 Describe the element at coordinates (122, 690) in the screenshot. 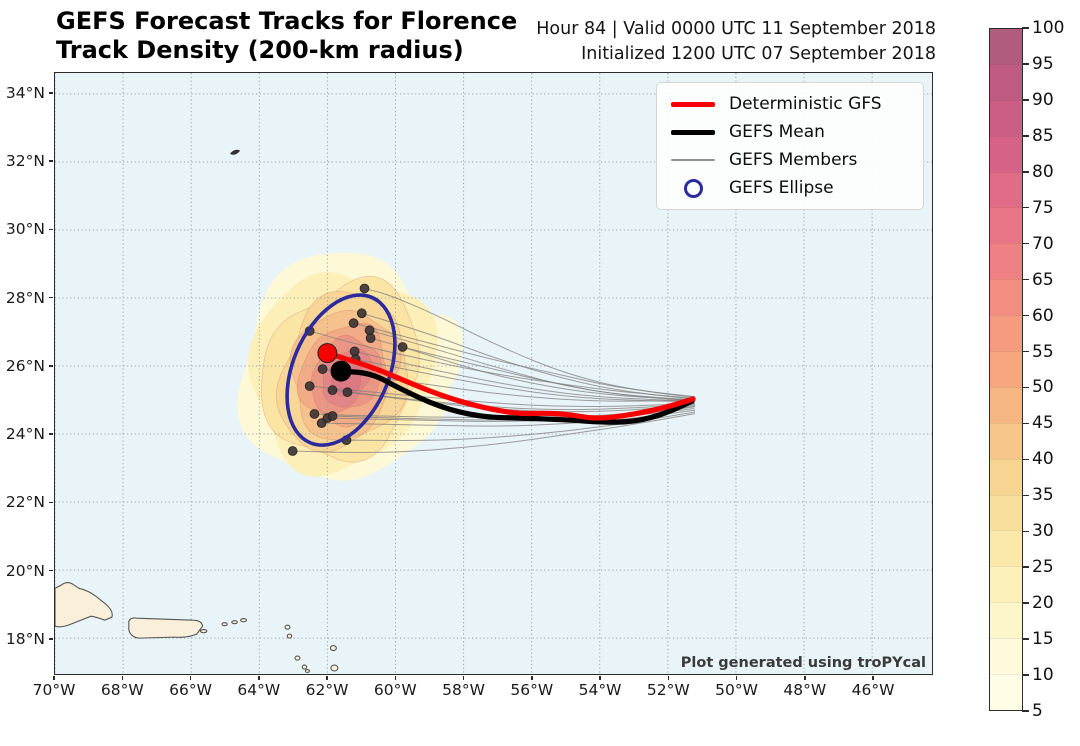

I see `x-tick-label: 68°W` at that location.